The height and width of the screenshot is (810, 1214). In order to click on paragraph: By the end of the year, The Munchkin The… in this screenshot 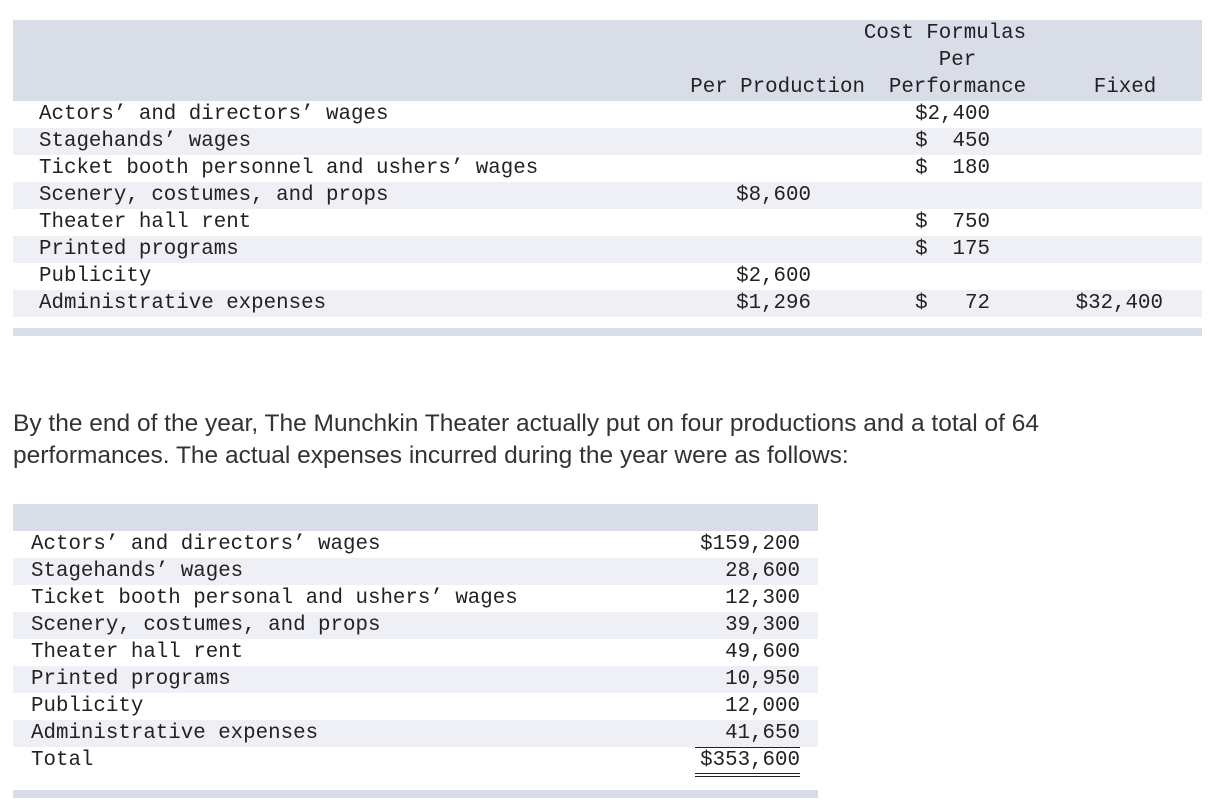, I will do `click(526, 439)`.